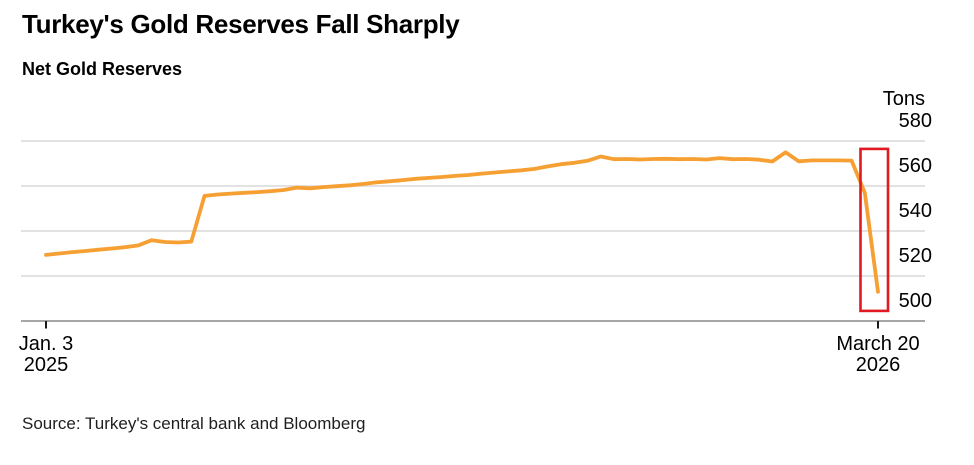 The height and width of the screenshot is (465, 974). Describe the element at coordinates (915, 211) in the screenshot. I see `y-axis-tick-label: 540` at that location.